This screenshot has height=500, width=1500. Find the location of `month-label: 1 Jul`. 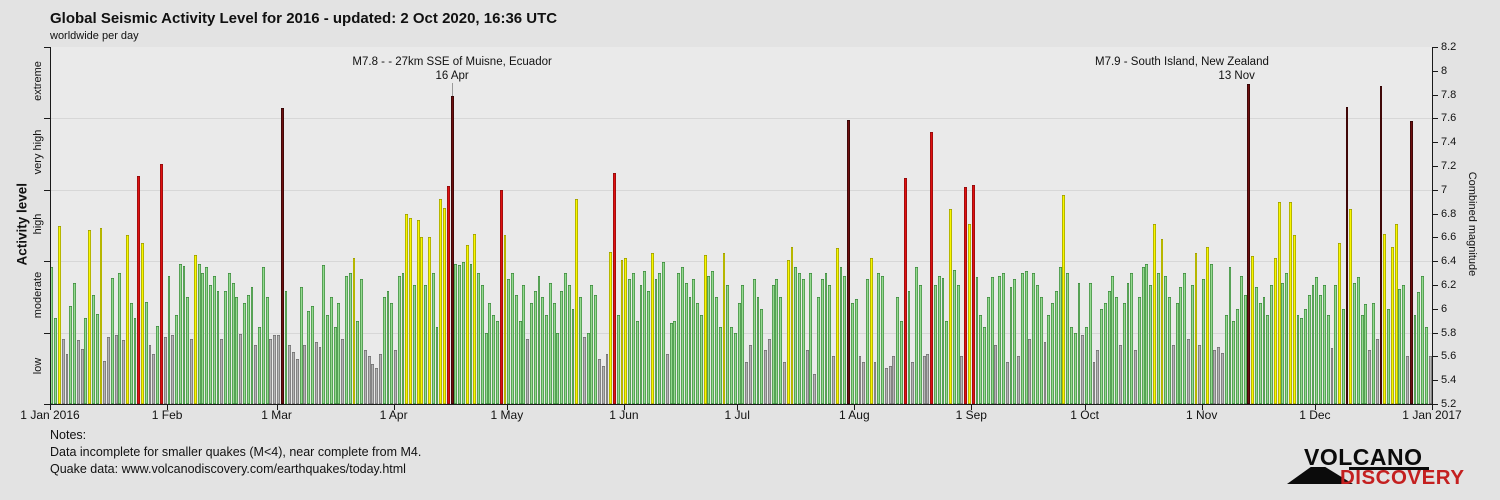

month-label: 1 Jul is located at coordinates (737, 415).